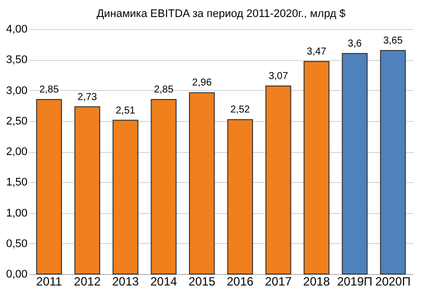 This screenshot has height=292, width=423. What do you see at coordinates (240, 281) in the screenshot?
I see `x-tick-label: 2016` at bounding box center [240, 281].